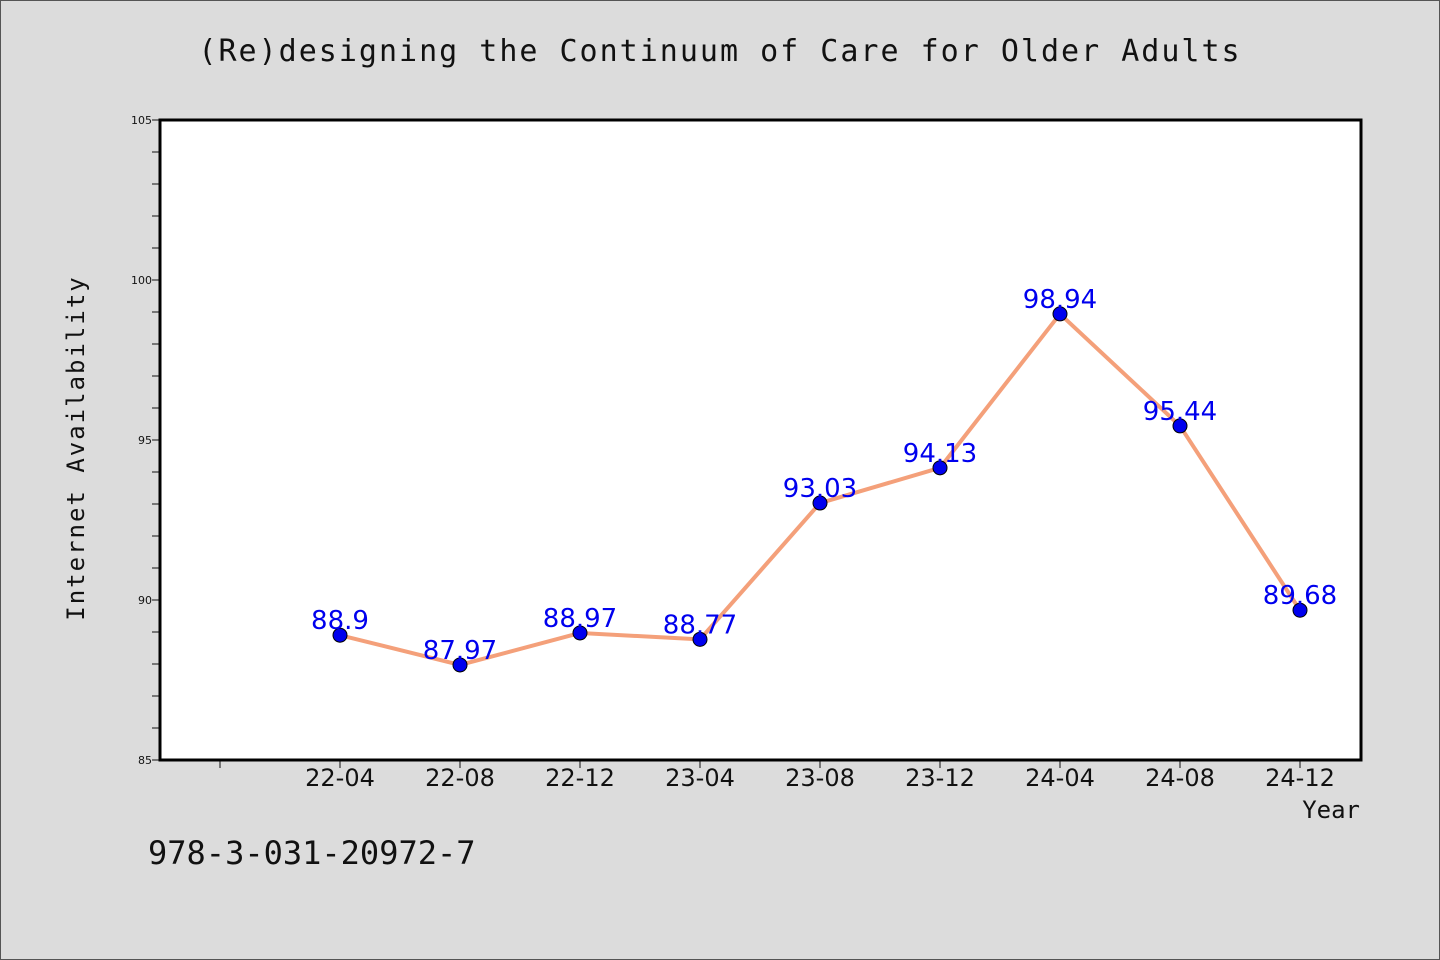  I want to click on data-label: 98.94, so click(1060, 300).